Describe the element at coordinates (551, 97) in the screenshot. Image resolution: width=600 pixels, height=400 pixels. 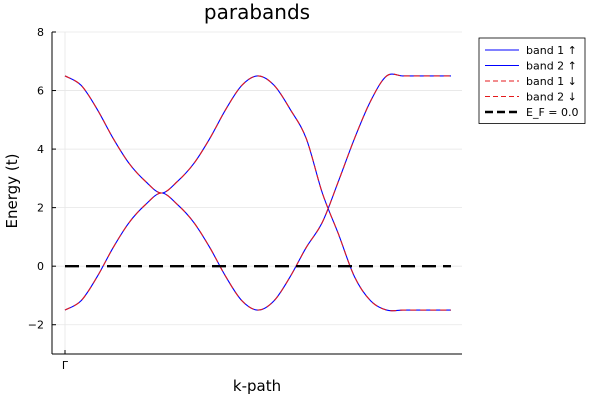
I see `legend-label: band 2 ↓` at that location.